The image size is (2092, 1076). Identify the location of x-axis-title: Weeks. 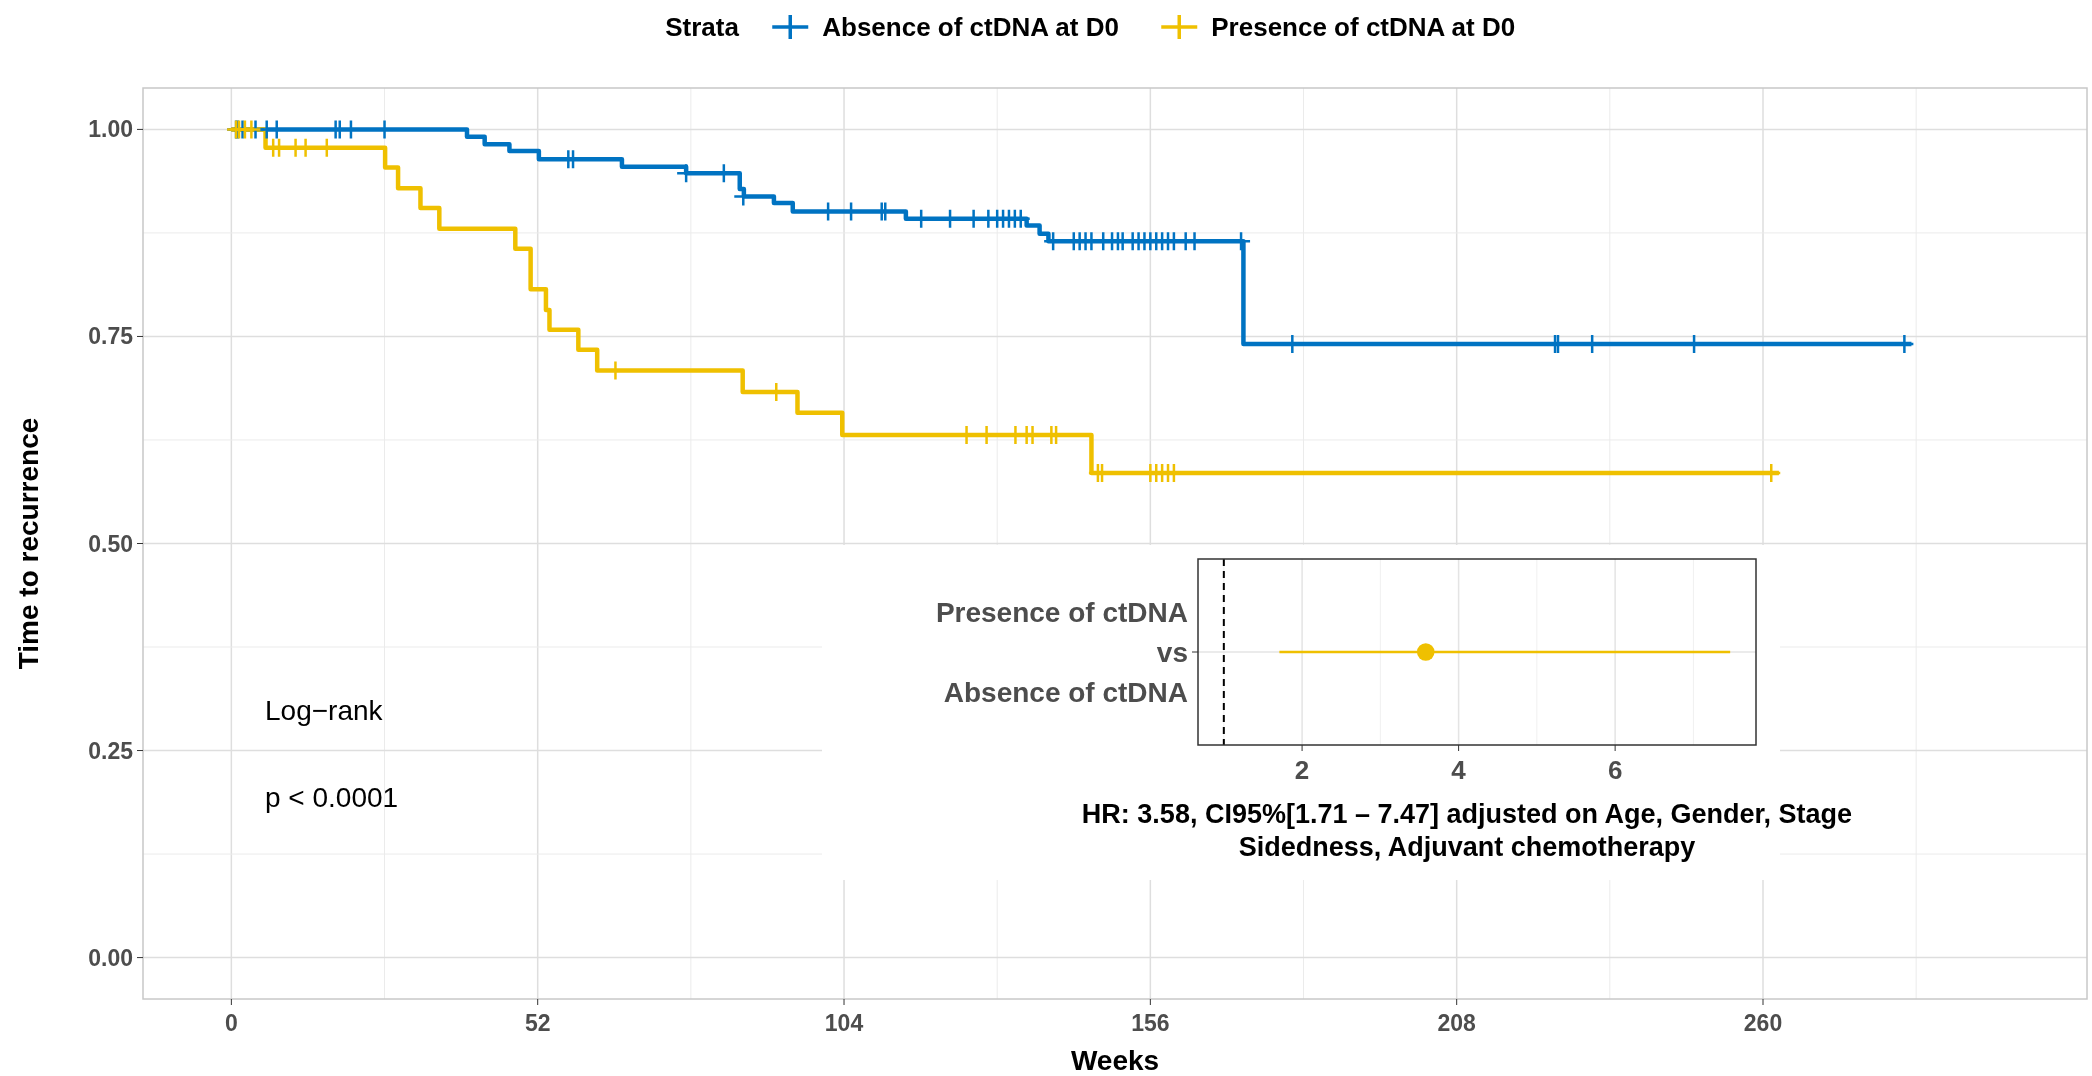
(1115, 1060).